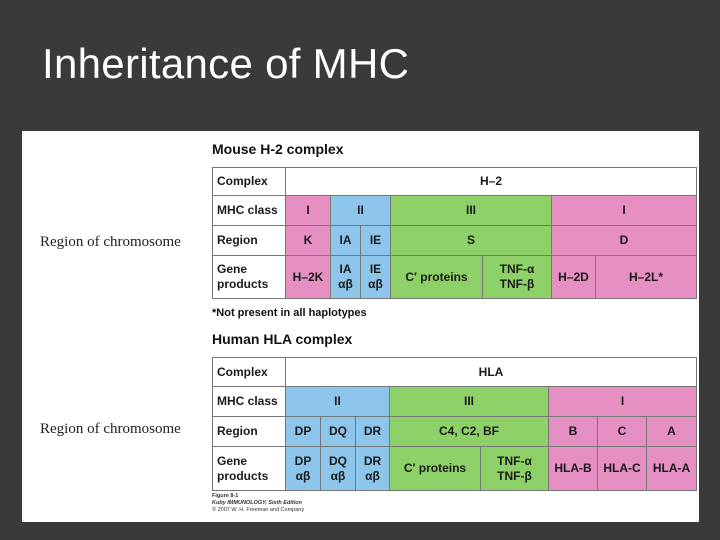 The width and height of the screenshot is (720, 540). I want to click on slide-title: Inheritance of MHC, so click(226, 63).